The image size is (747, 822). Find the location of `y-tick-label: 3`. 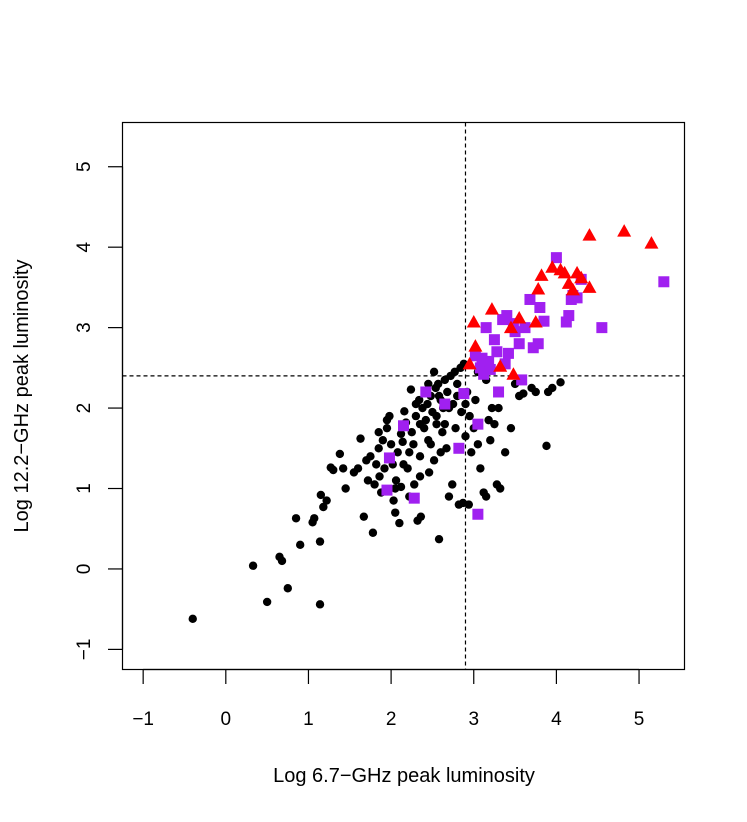

y-tick-label: 3 is located at coordinates (84, 327).